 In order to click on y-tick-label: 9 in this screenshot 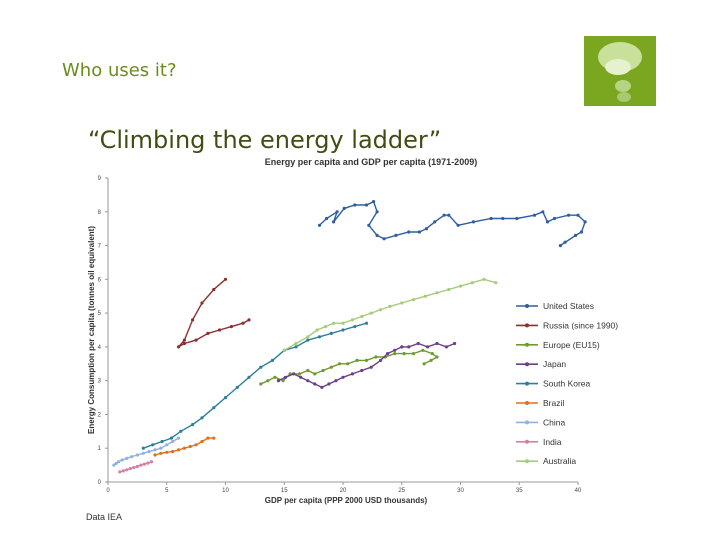, I will do `click(100, 179)`.